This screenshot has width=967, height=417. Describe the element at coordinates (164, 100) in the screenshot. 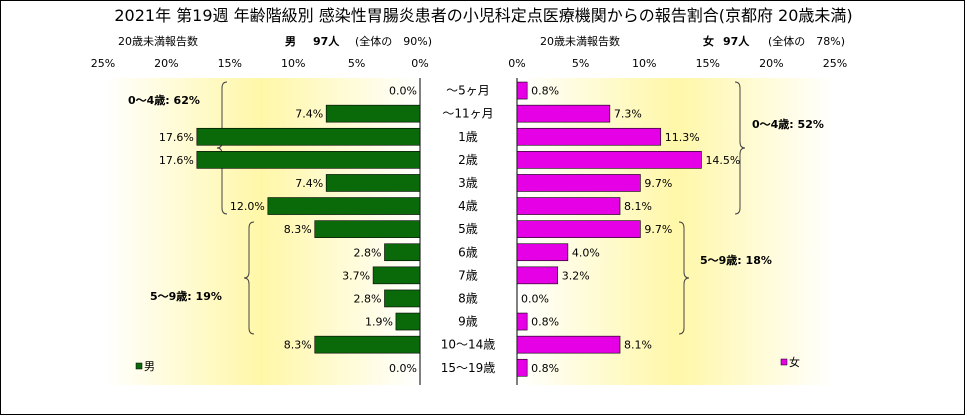

I see `male-group-label-0-4: 0～4歳: 62%` at that location.